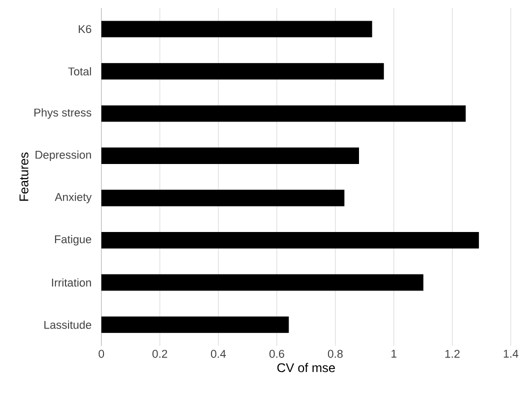 The image size is (532, 396). I want to click on y-tick-label: Depression, so click(63, 155).